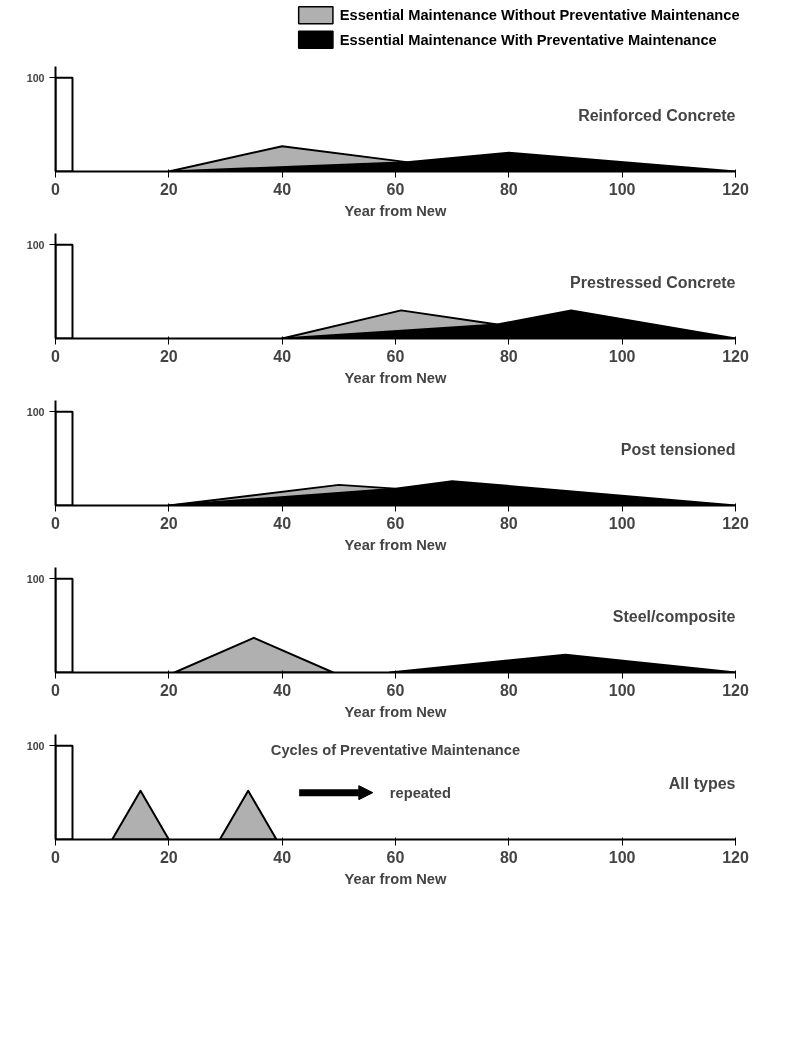  What do you see at coordinates (539, 15) in the screenshot?
I see `legend-label: Essential Maintenance Without Preventative Maintenance` at bounding box center [539, 15].